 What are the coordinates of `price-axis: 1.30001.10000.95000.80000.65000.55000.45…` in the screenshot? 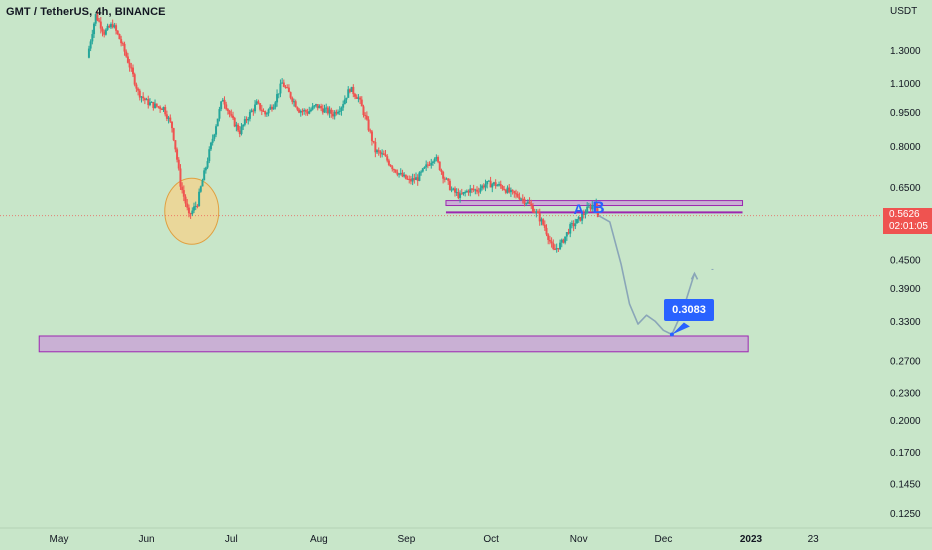 It's located at (906, 275).